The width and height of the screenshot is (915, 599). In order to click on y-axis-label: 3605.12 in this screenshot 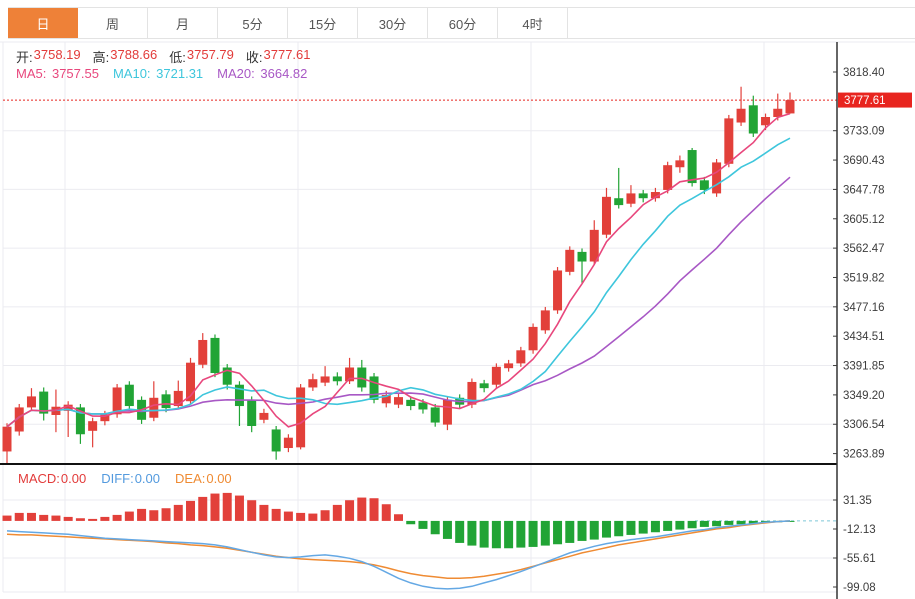, I will do `click(864, 220)`.